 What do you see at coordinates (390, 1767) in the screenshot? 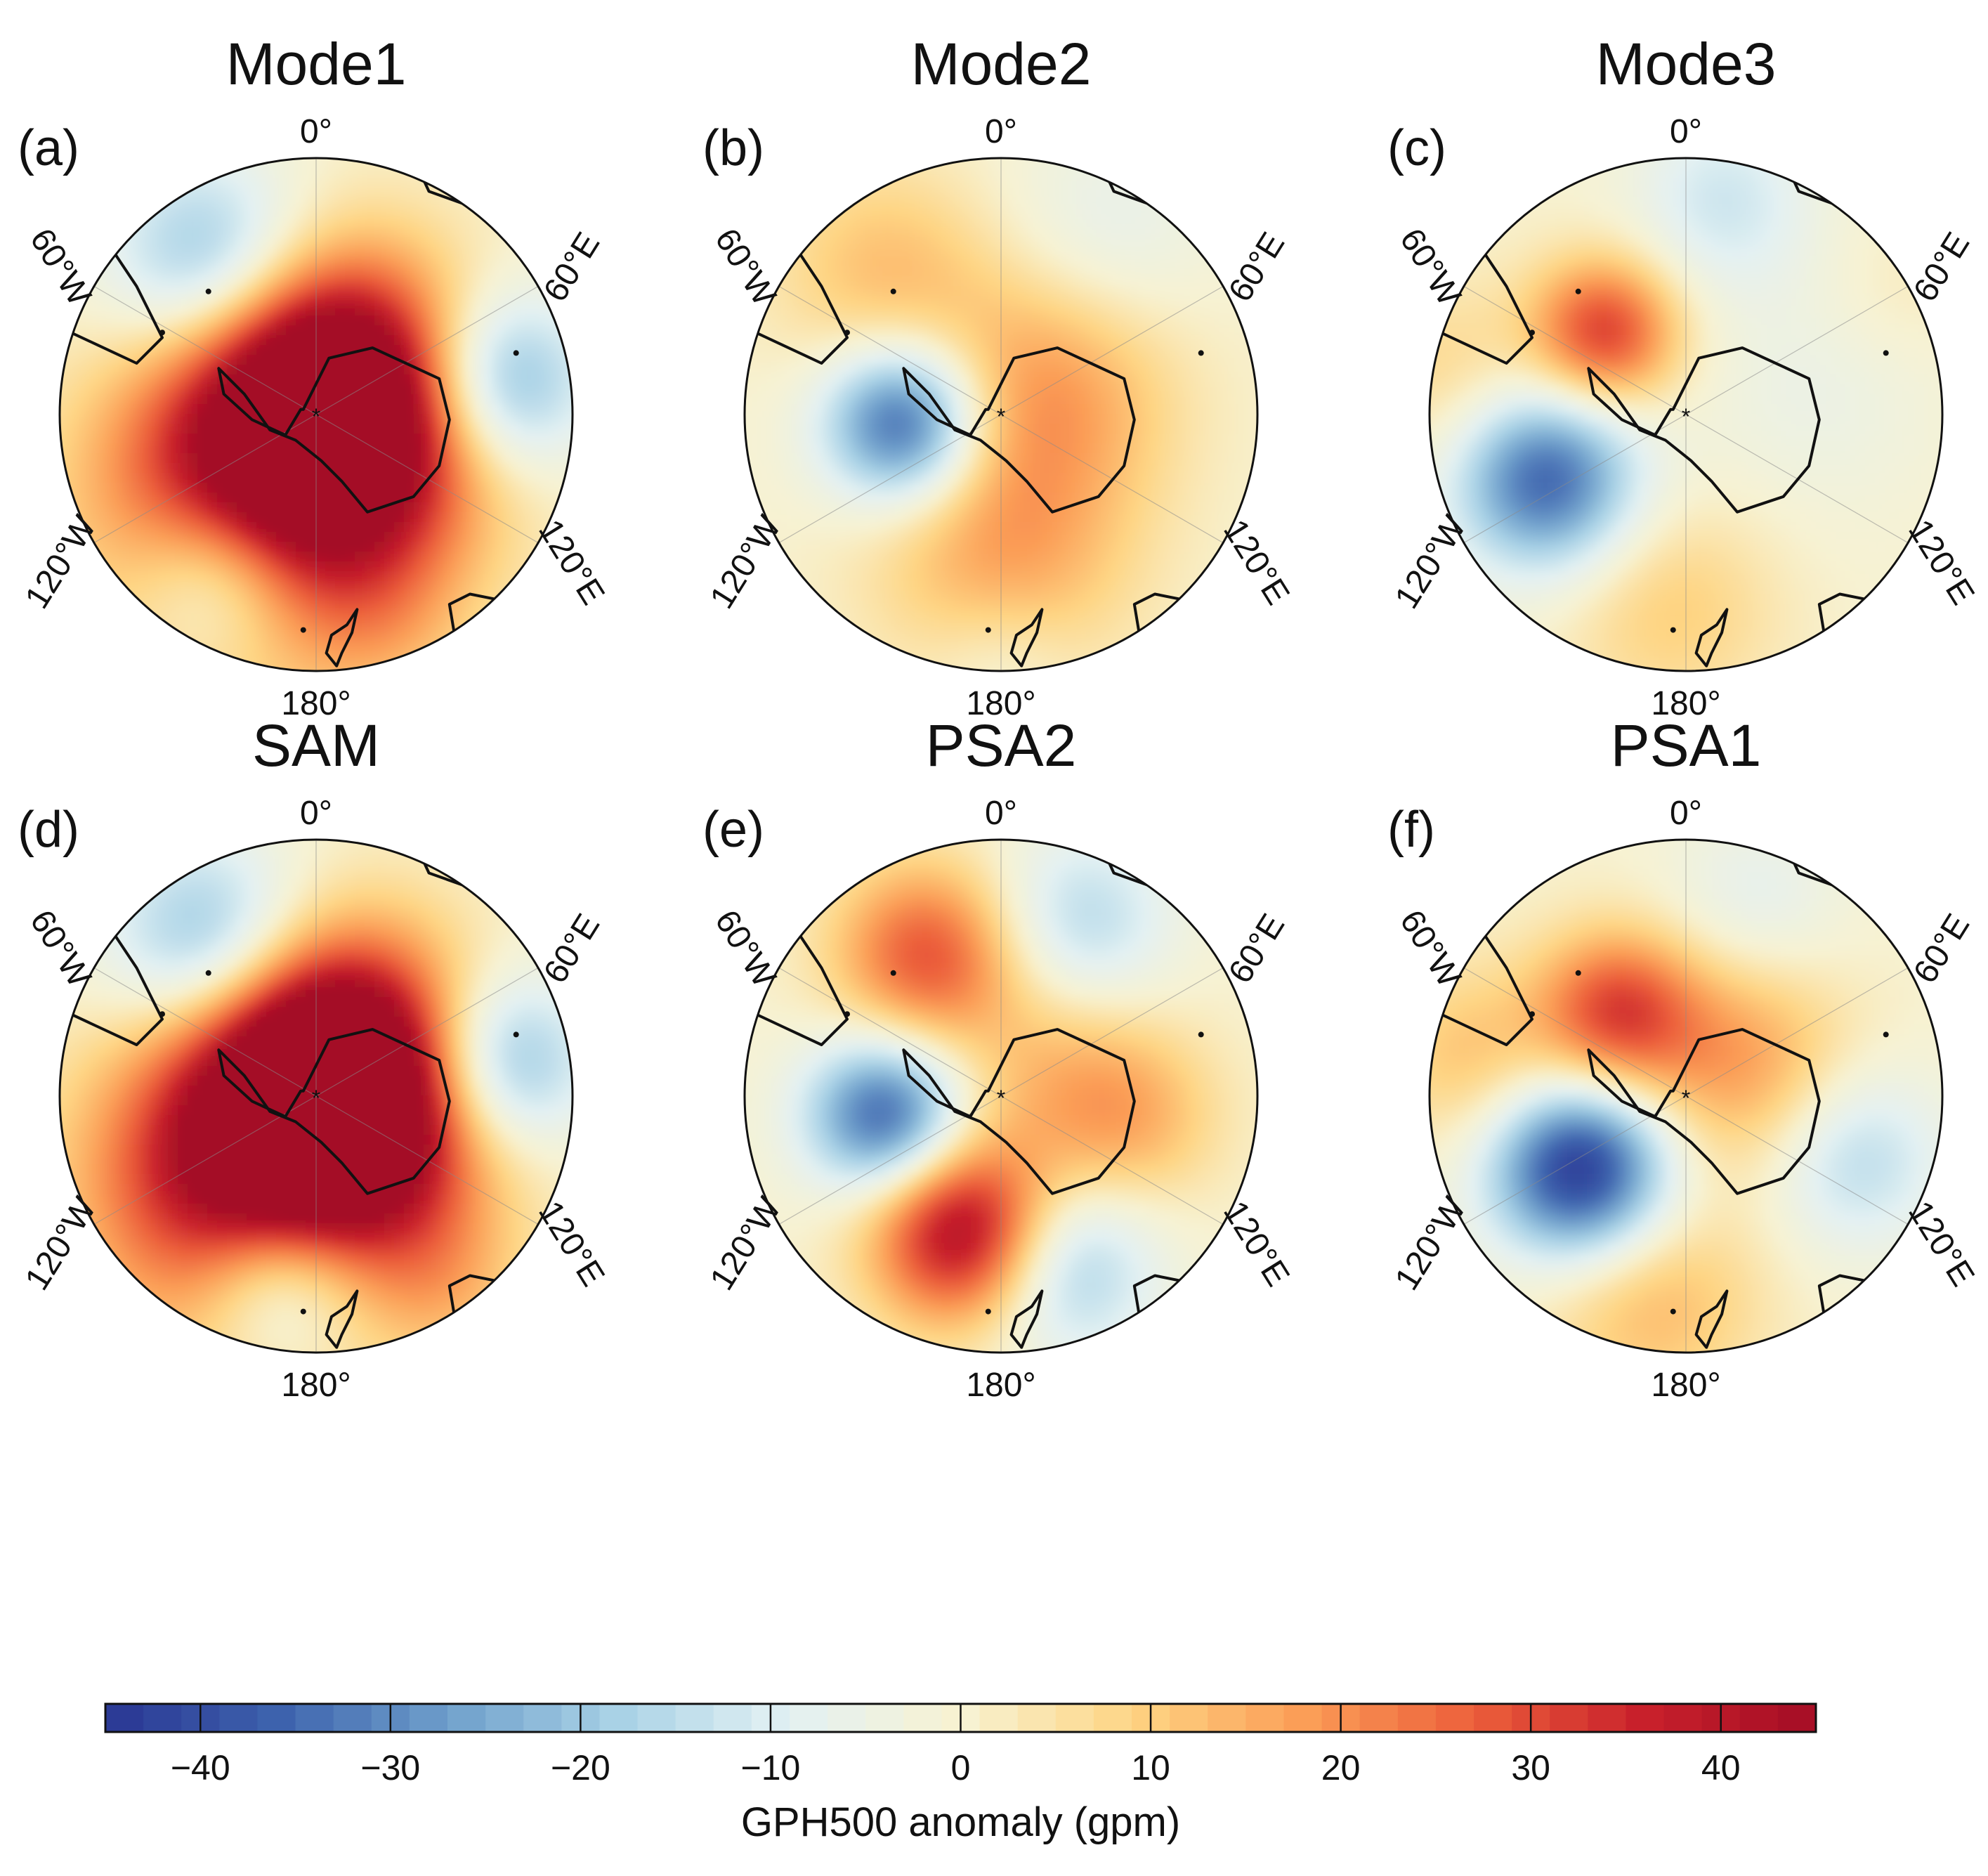
I see `colorbar-tick-label: −30` at bounding box center [390, 1767].